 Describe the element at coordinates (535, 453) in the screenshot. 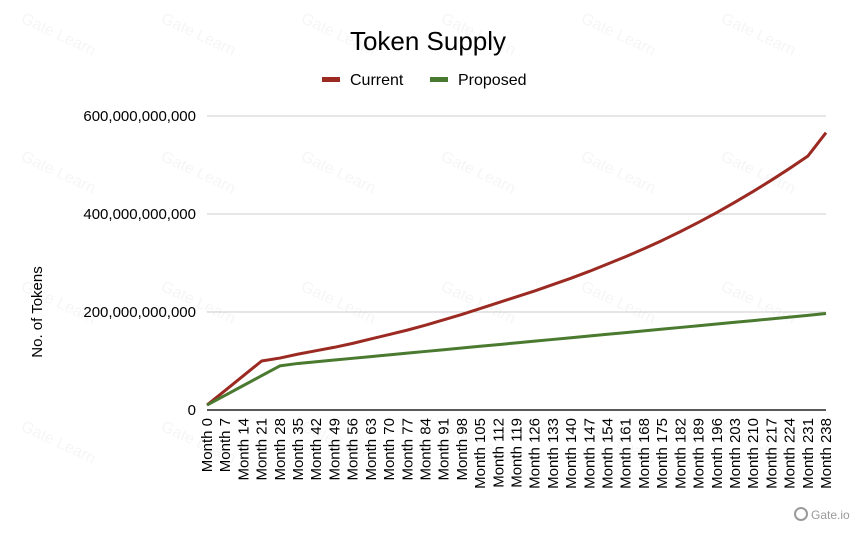

I see `x-tick-label: Month 126` at that location.